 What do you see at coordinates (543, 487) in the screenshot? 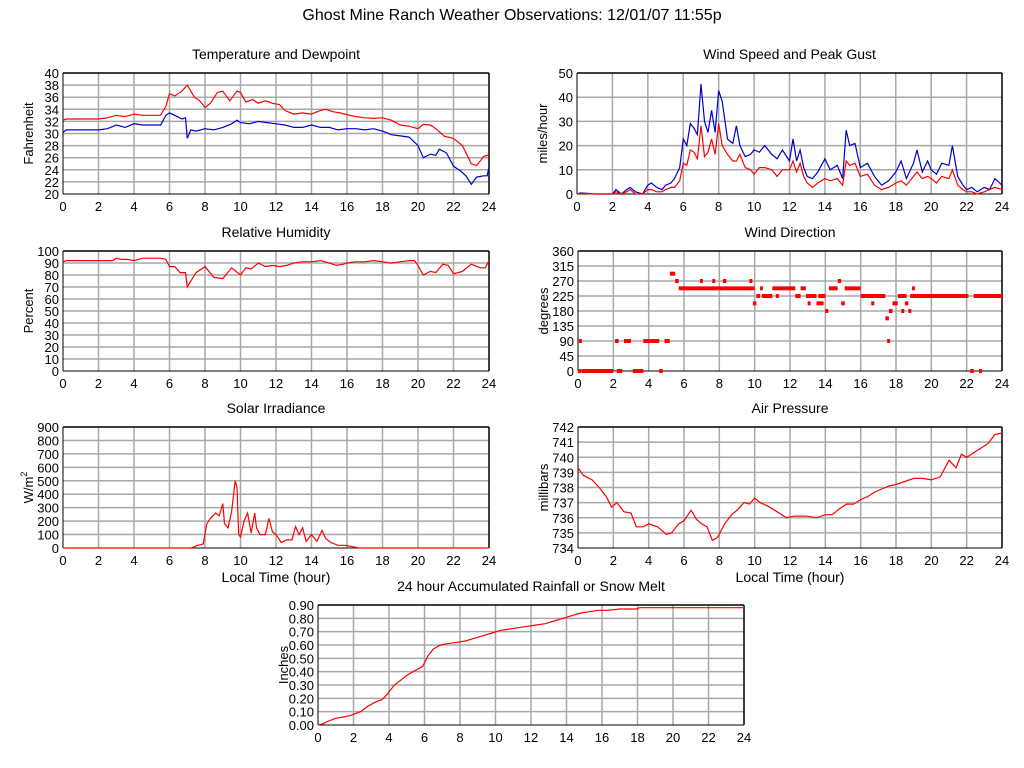
I see `y-axis-label-text: millibars` at bounding box center [543, 487].